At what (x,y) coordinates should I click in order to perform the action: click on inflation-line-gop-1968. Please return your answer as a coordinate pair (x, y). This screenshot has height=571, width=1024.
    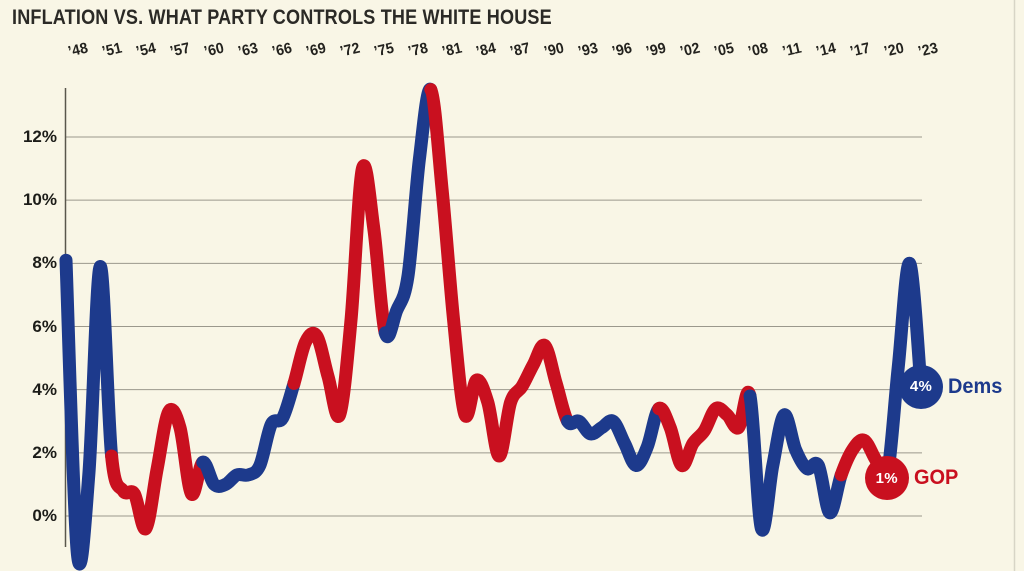
    Looking at the image, I should click on (339, 291).